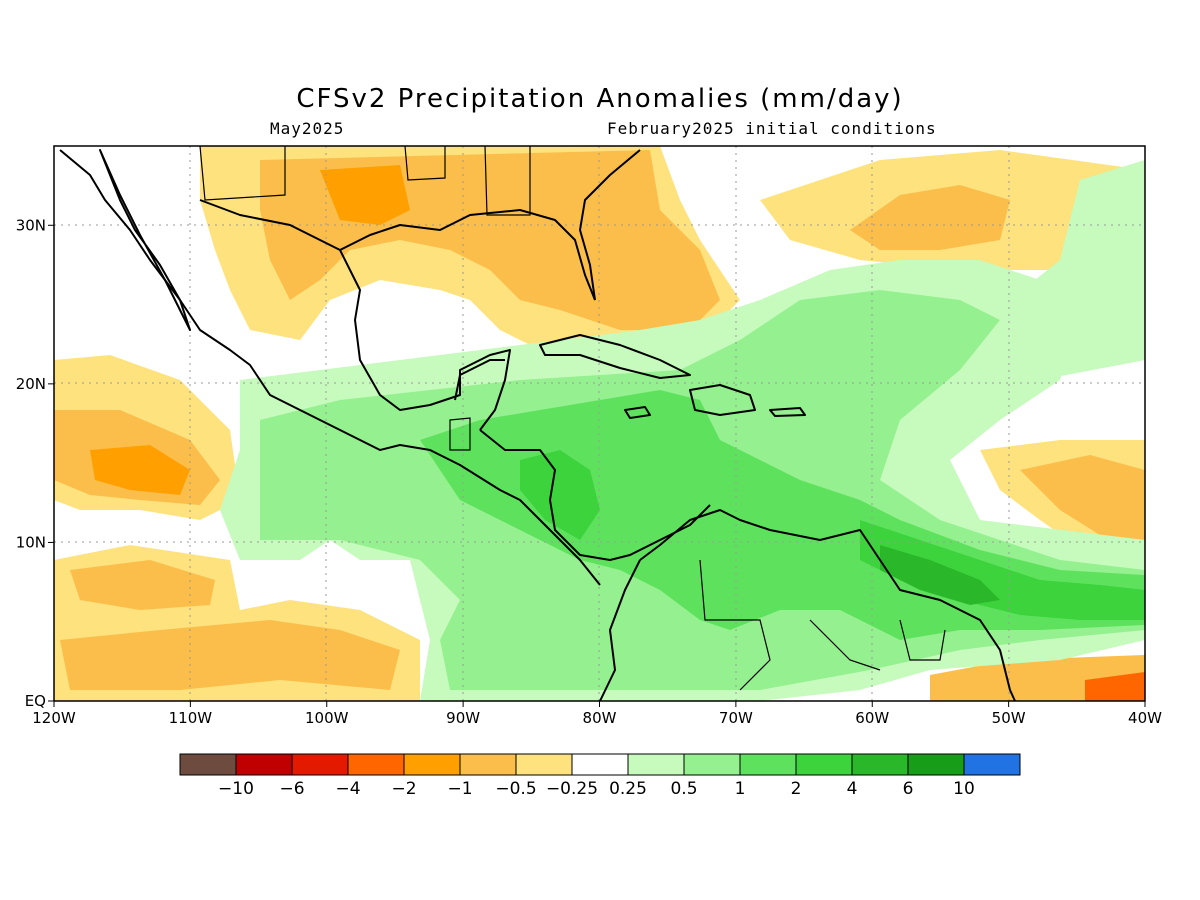  I want to click on coastline-jamaica, so click(637, 412).